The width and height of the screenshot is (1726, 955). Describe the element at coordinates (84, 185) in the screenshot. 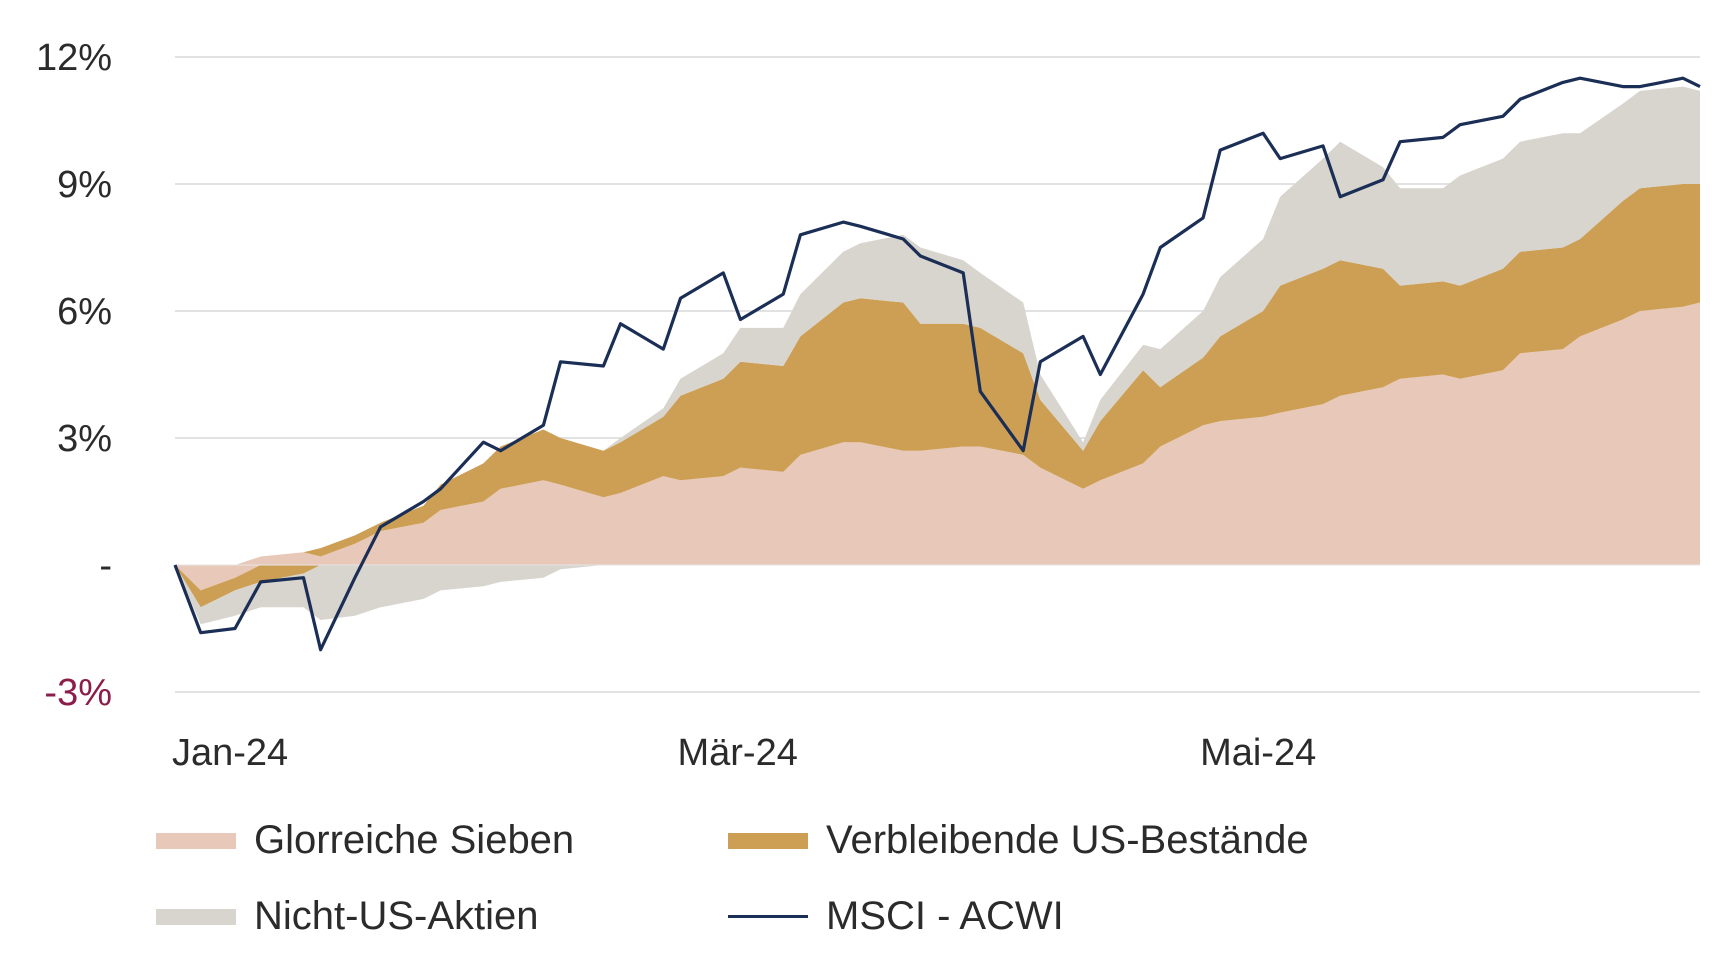

I see `y-tick-label: 9%` at that location.